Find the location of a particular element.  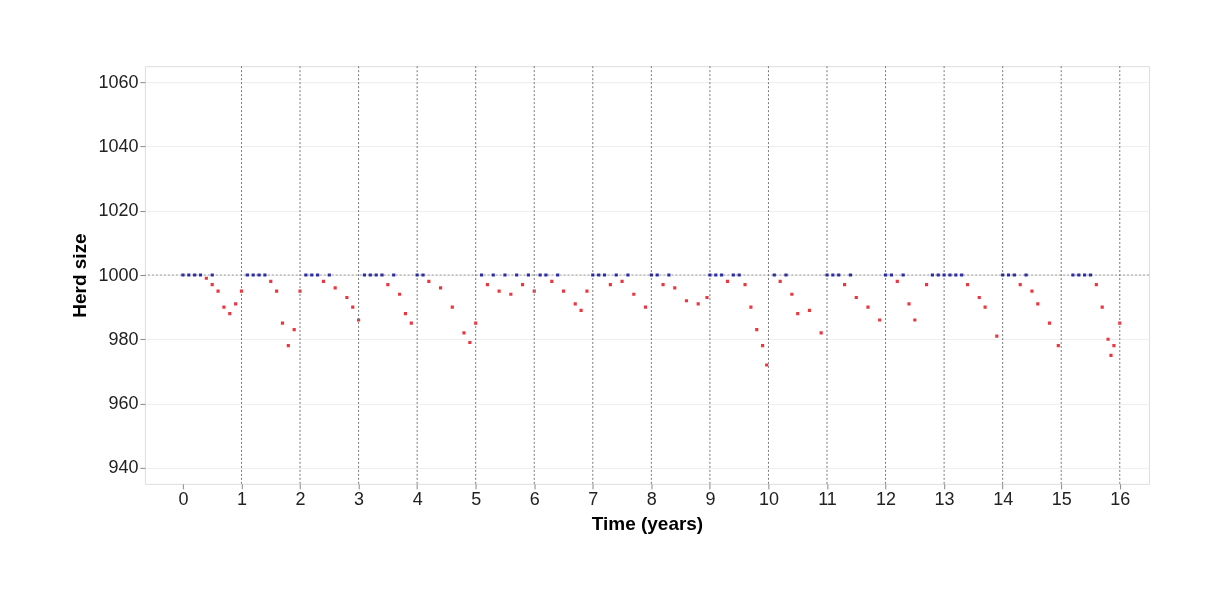

y-tick-label: 940 is located at coordinates (123, 467).